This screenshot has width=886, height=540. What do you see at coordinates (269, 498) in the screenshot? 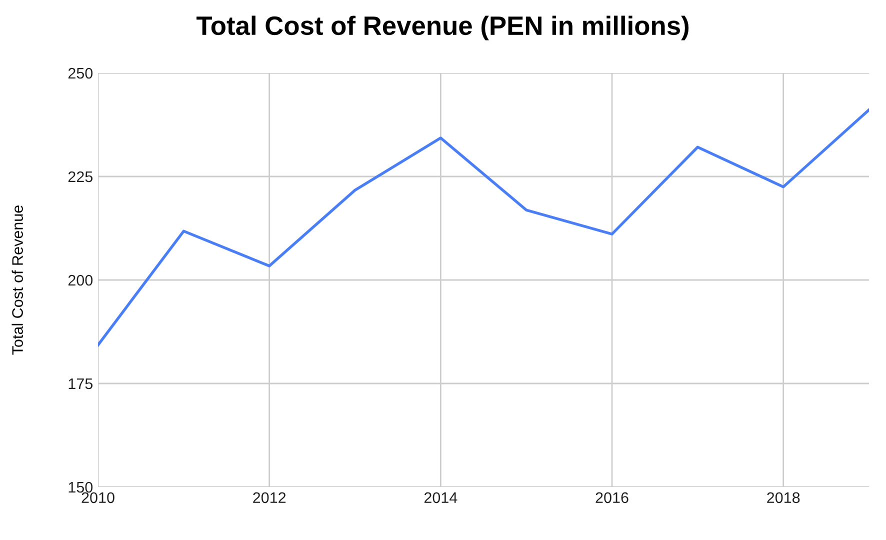
I see `x-tick-label: 2012` at bounding box center [269, 498].